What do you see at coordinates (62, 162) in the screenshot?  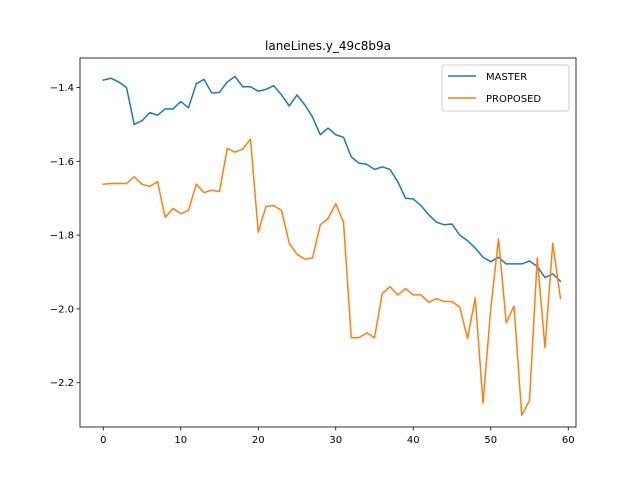 I see `y-tick-label: −1.6` at bounding box center [62, 162].